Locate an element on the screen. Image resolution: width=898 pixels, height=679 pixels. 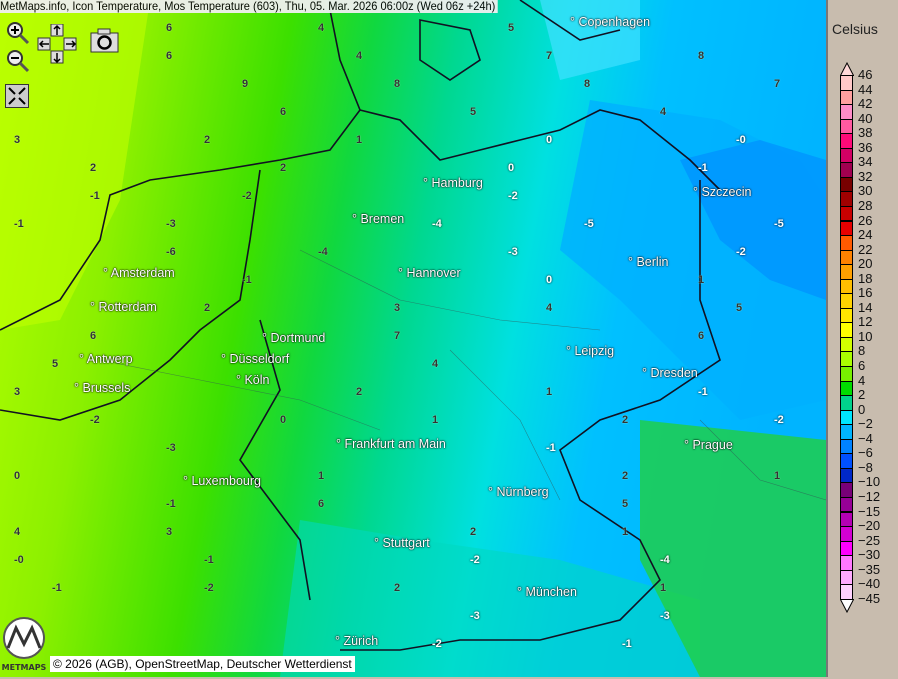
legend-label: 2 is located at coordinates (862, 395).